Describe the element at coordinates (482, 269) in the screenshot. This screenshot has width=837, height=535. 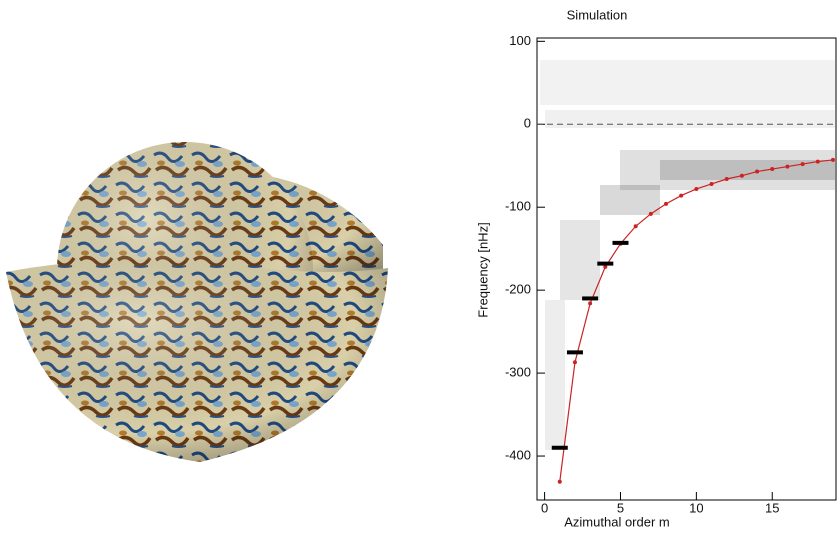
I see `y-axis-label: Frequency [nHz]` at that location.